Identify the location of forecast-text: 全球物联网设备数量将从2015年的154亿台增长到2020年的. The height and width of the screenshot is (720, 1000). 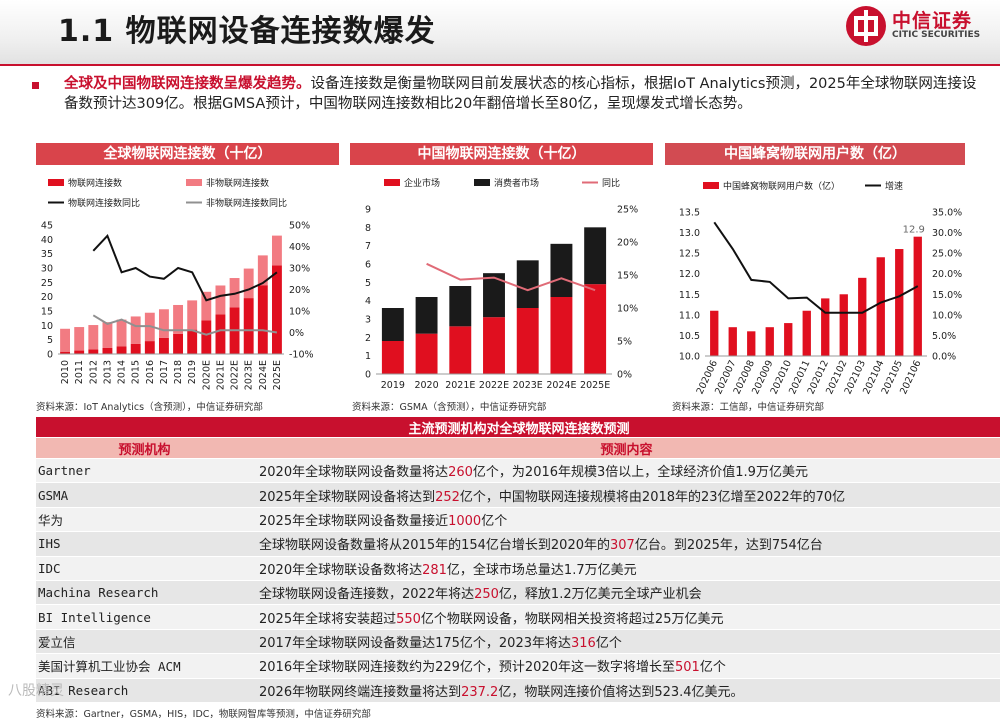
(434, 546).